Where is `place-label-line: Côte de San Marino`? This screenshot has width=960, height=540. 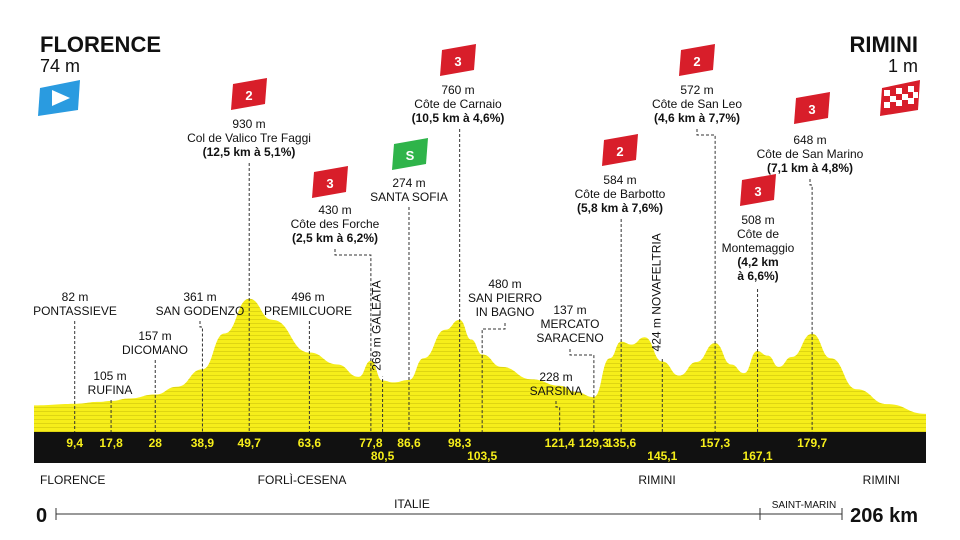 place-label-line: Côte de San Marino is located at coordinates (810, 154).